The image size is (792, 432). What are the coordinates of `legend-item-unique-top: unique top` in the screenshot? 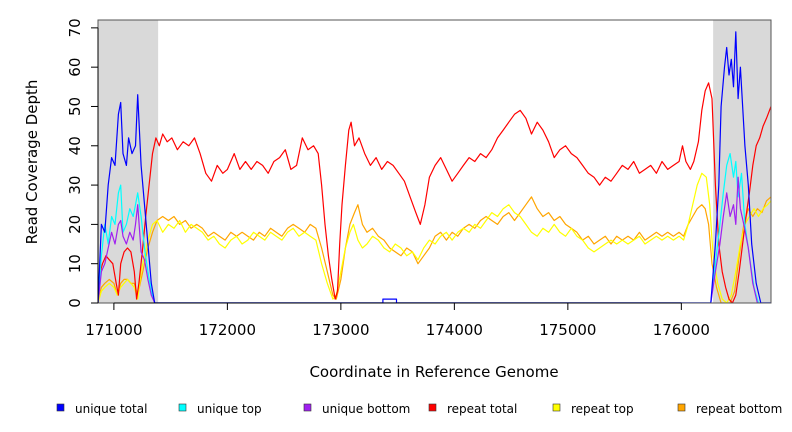 It's located at (220, 409).